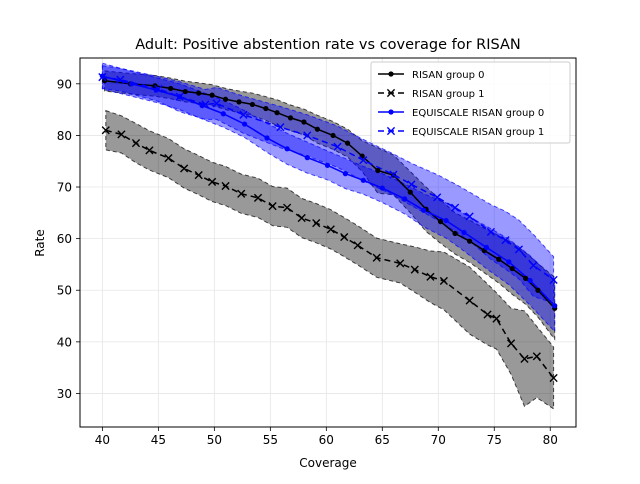 The image size is (640, 484). I want to click on x-tick-label: 70, so click(438, 440).